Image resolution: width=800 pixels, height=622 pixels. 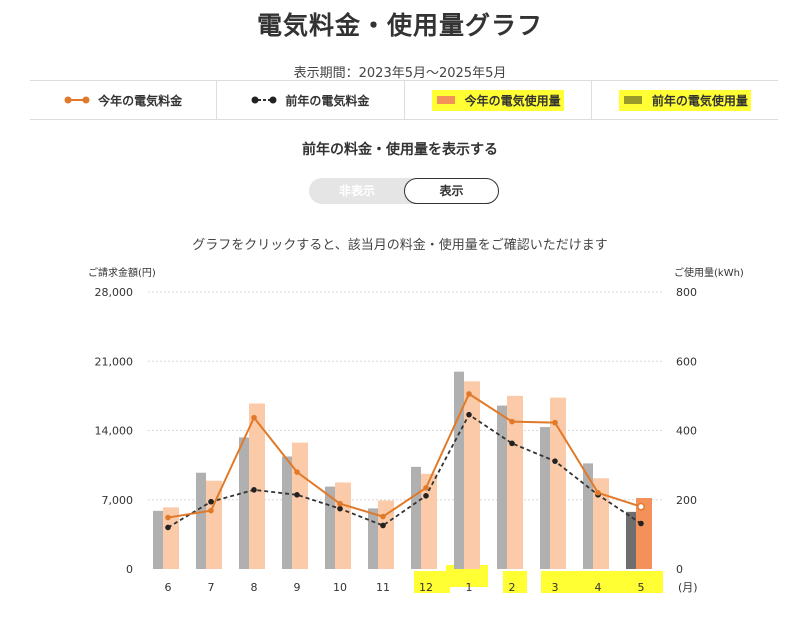 I want to click on toggle-hide-option: 非表示, so click(x=356, y=191).